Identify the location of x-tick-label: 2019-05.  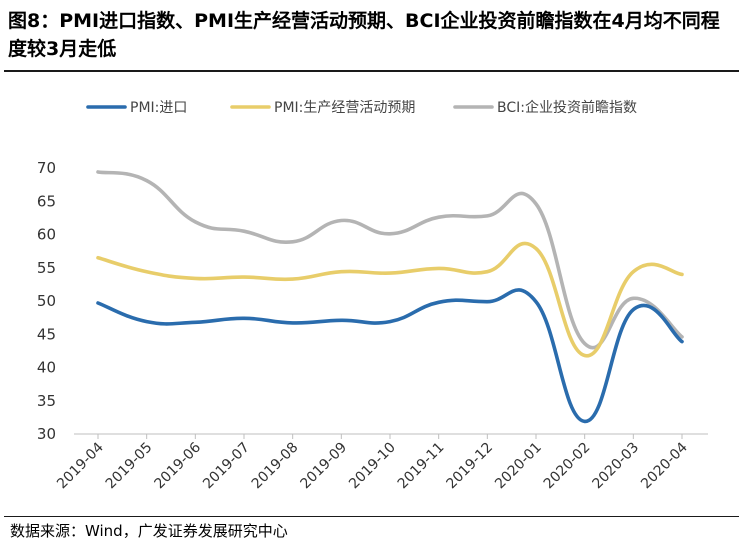
(129, 466).